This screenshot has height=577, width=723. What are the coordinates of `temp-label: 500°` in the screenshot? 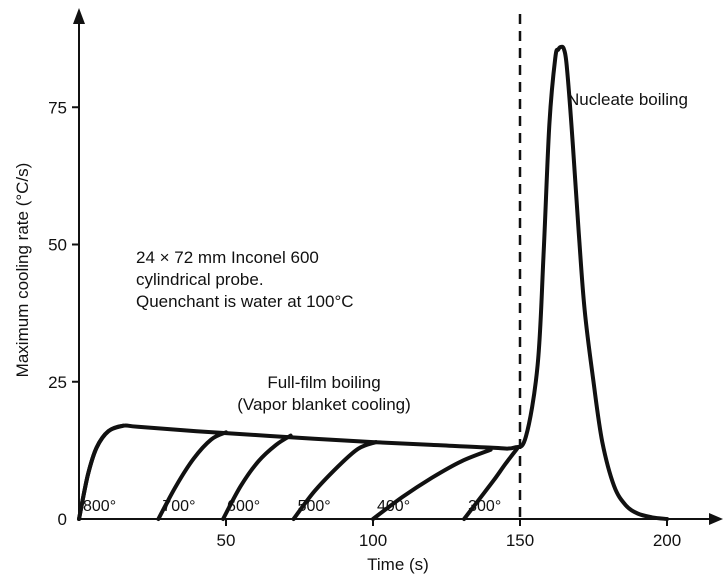 It's located at (314, 506).